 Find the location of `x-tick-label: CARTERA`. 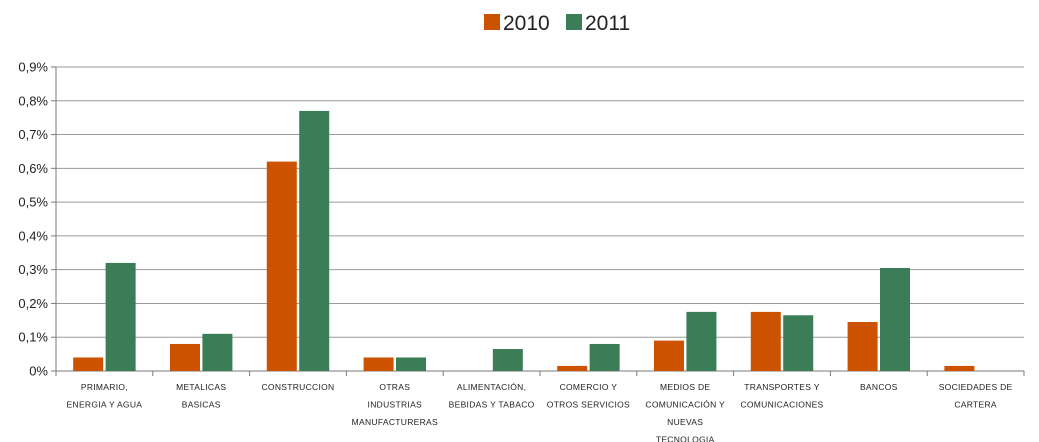

x-tick-label: CARTERA is located at coordinates (975, 405).